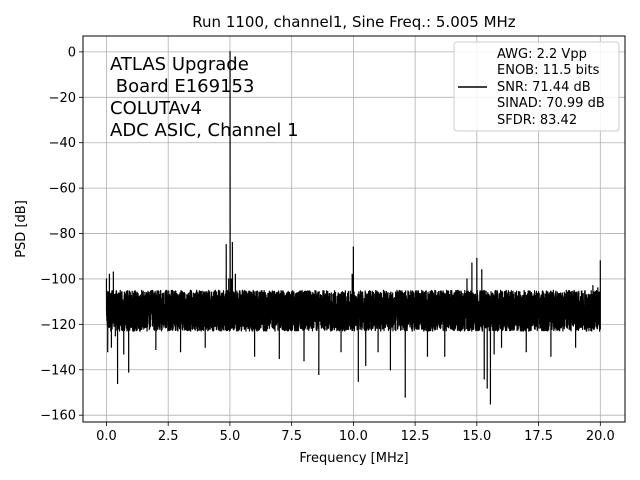  I want to click on annotation-line: ATLAS Upgrade, so click(179, 64).